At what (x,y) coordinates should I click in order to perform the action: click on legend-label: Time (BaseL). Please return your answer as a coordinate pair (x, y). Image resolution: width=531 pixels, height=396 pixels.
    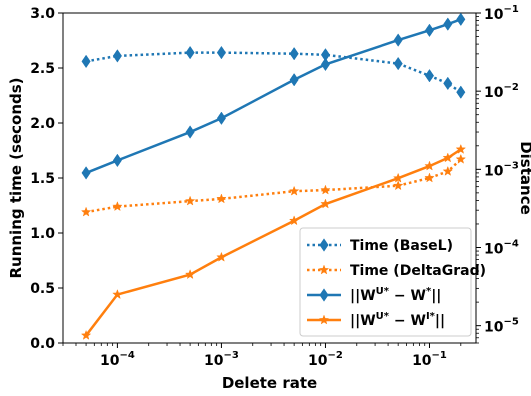
    Looking at the image, I should click on (401, 246).